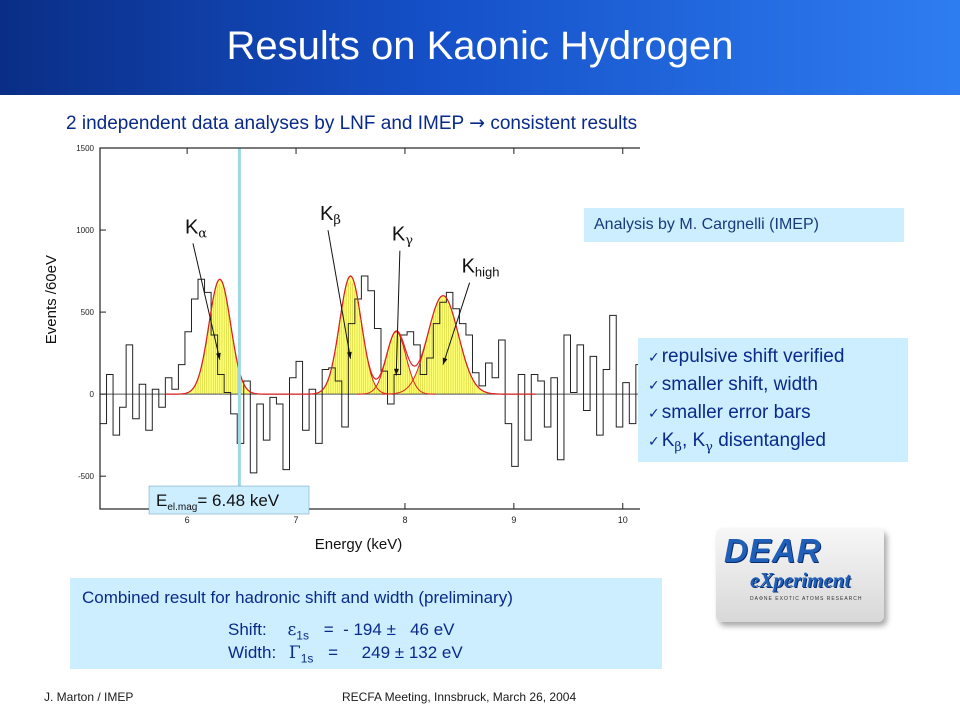 The height and width of the screenshot is (720, 960). What do you see at coordinates (736, 412) in the screenshot?
I see `finding-text: smaller error bars` at bounding box center [736, 412].